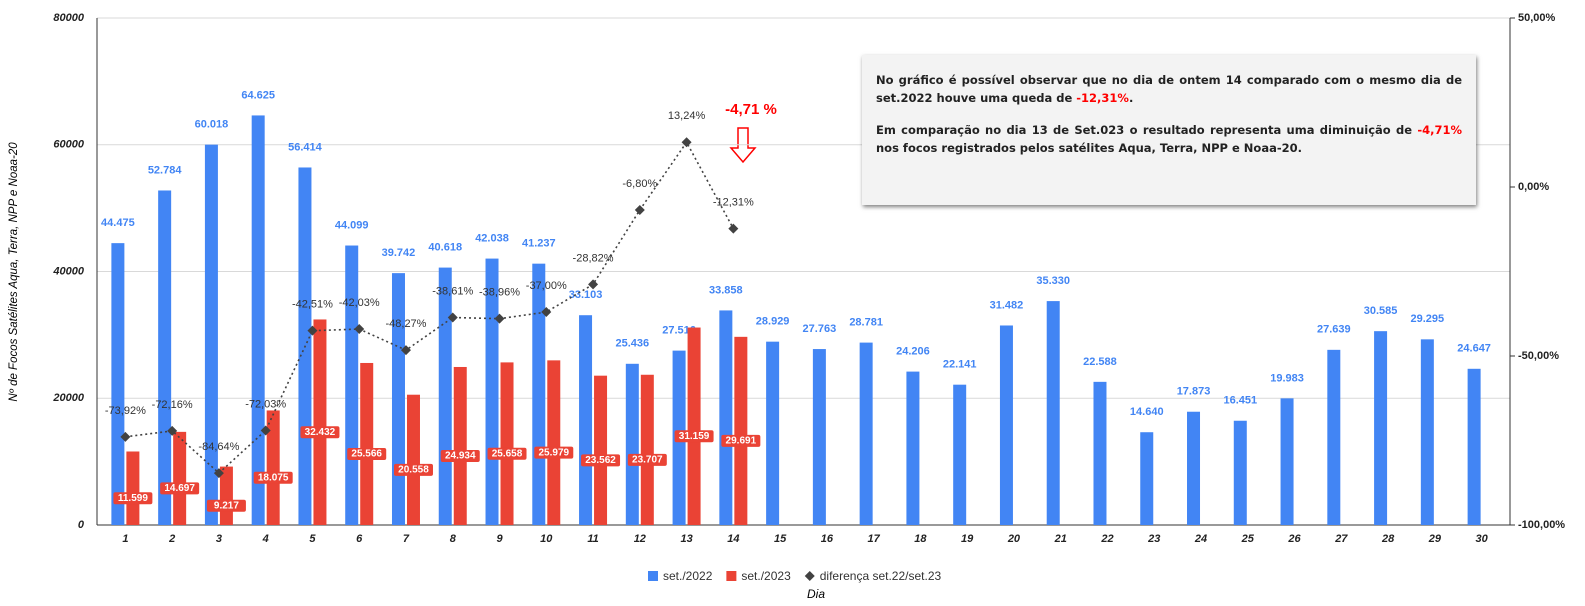  What do you see at coordinates (1474, 349) in the screenshot?
I see `value-label: 24.647` at bounding box center [1474, 349].